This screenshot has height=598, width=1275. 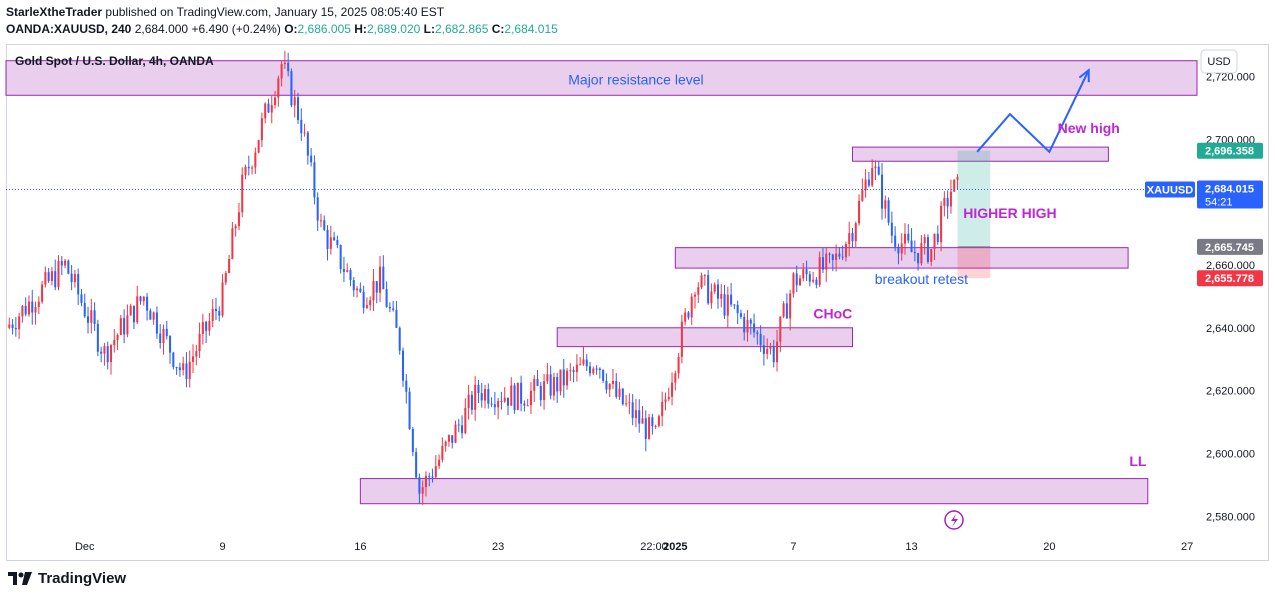 I want to click on author-name: StarleXtheTrader, so click(x=54, y=12).